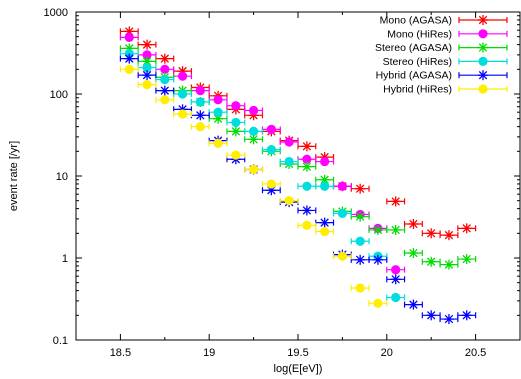 The width and height of the screenshot is (521, 379). What do you see at coordinates (59, 95) in the screenshot?
I see `y-tick-label: 100` at bounding box center [59, 95].